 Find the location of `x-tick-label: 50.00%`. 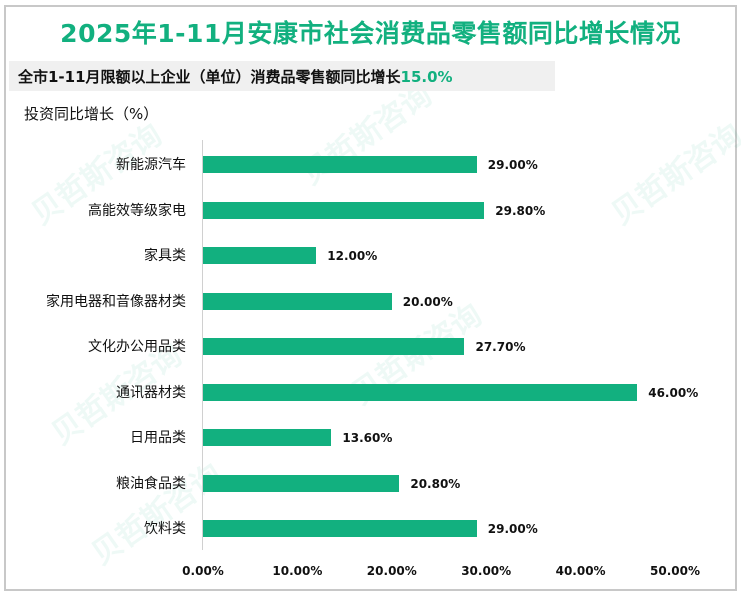

x-tick-label: 50.00% is located at coordinates (675, 571).